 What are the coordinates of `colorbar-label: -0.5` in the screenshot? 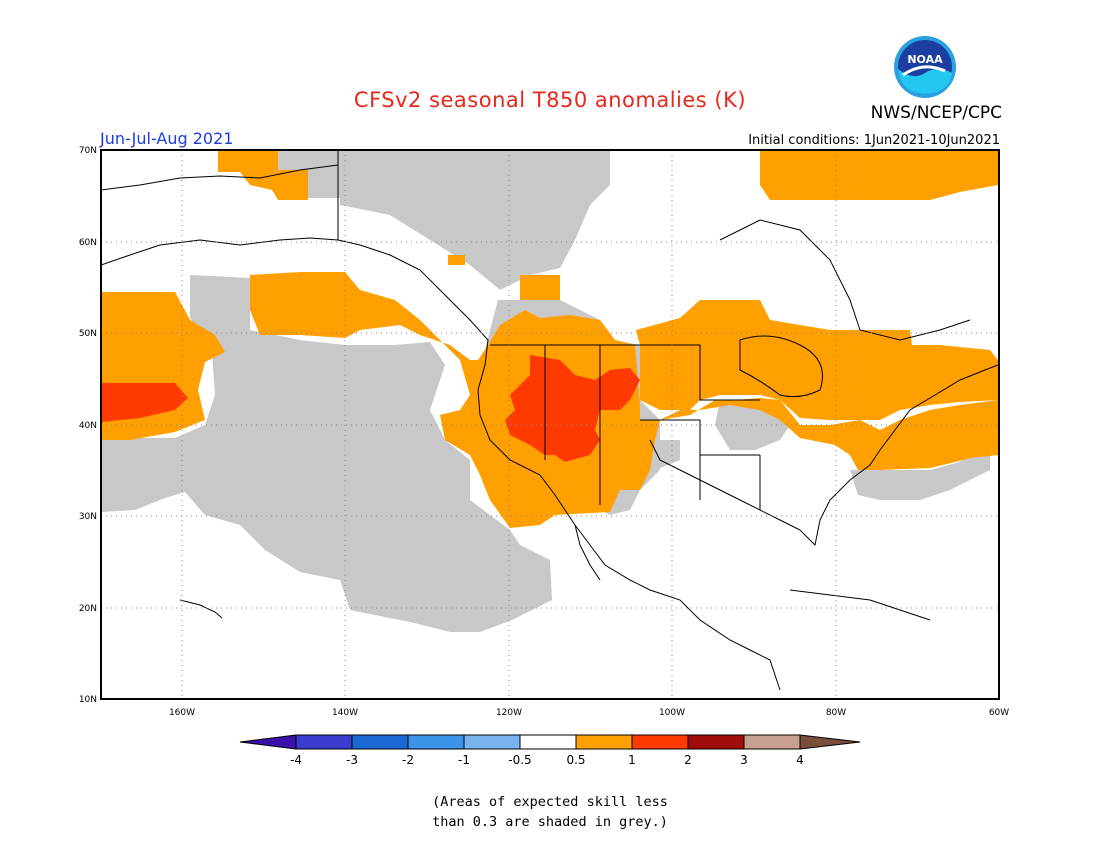 It's located at (519, 760).